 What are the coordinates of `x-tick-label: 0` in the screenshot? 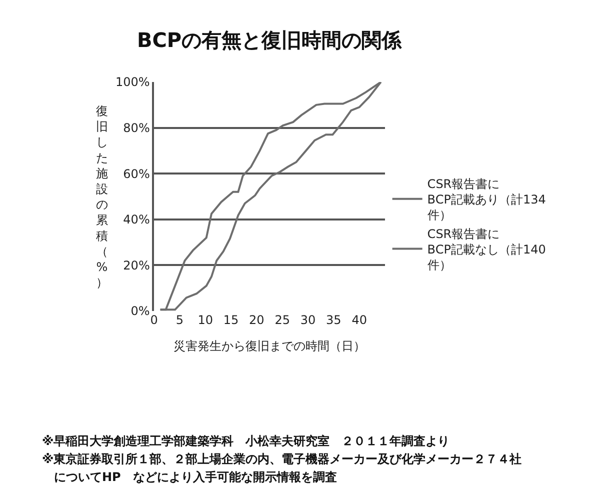 It's located at (154, 320).